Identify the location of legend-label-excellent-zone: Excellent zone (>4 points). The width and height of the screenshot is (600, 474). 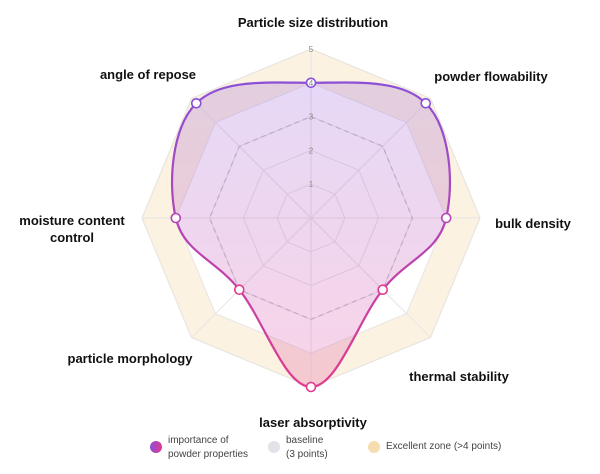
(443, 447).